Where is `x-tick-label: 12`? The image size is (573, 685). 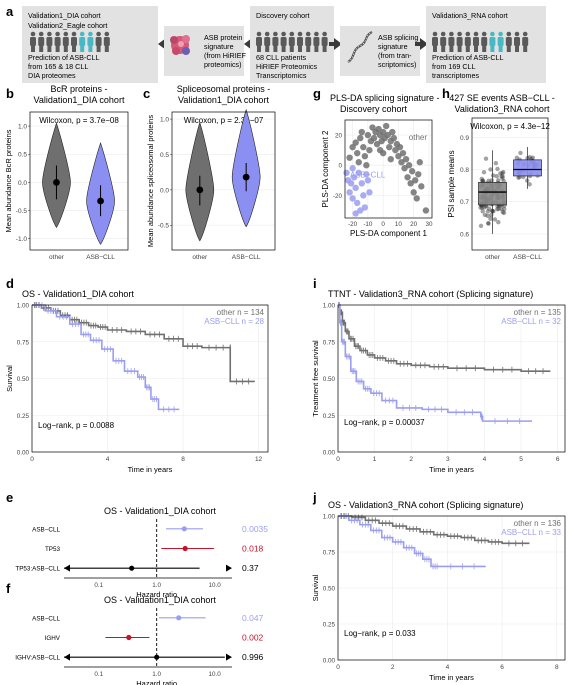
x-tick-label: 12 is located at coordinates (259, 459).